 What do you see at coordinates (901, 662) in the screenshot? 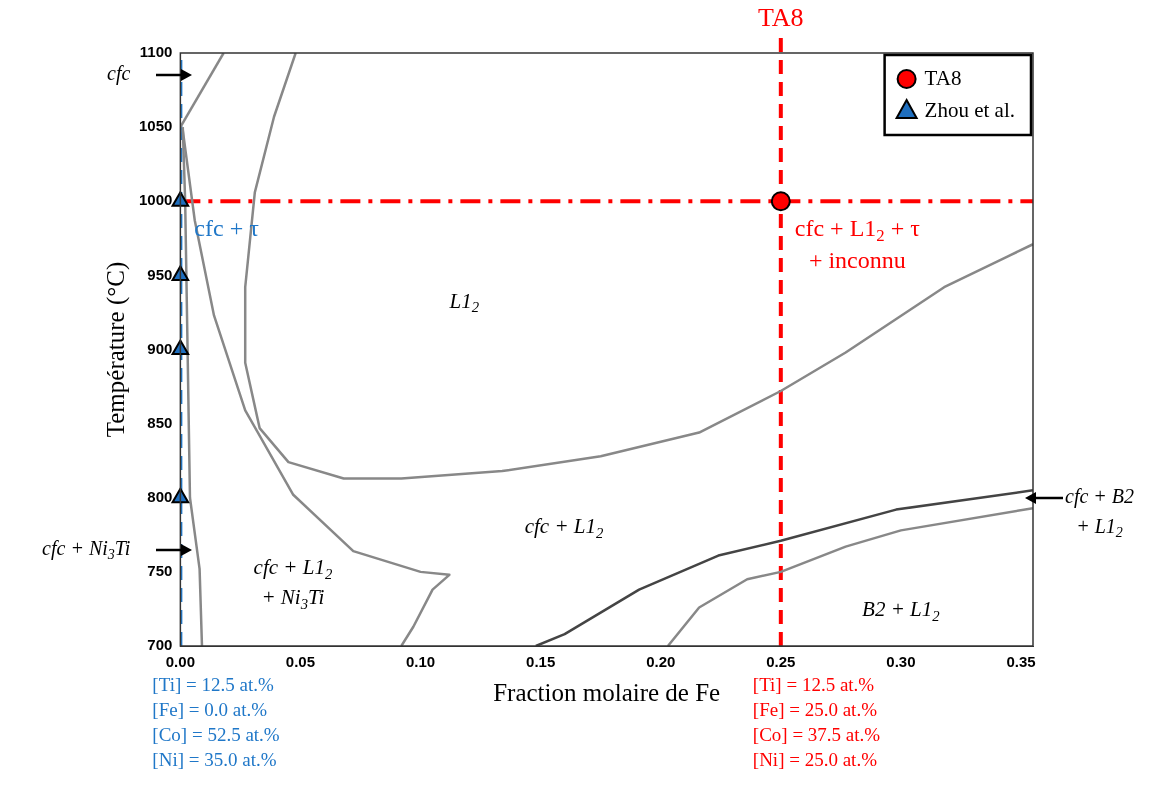
I see `x-tick-label: 0.30` at bounding box center [901, 662].